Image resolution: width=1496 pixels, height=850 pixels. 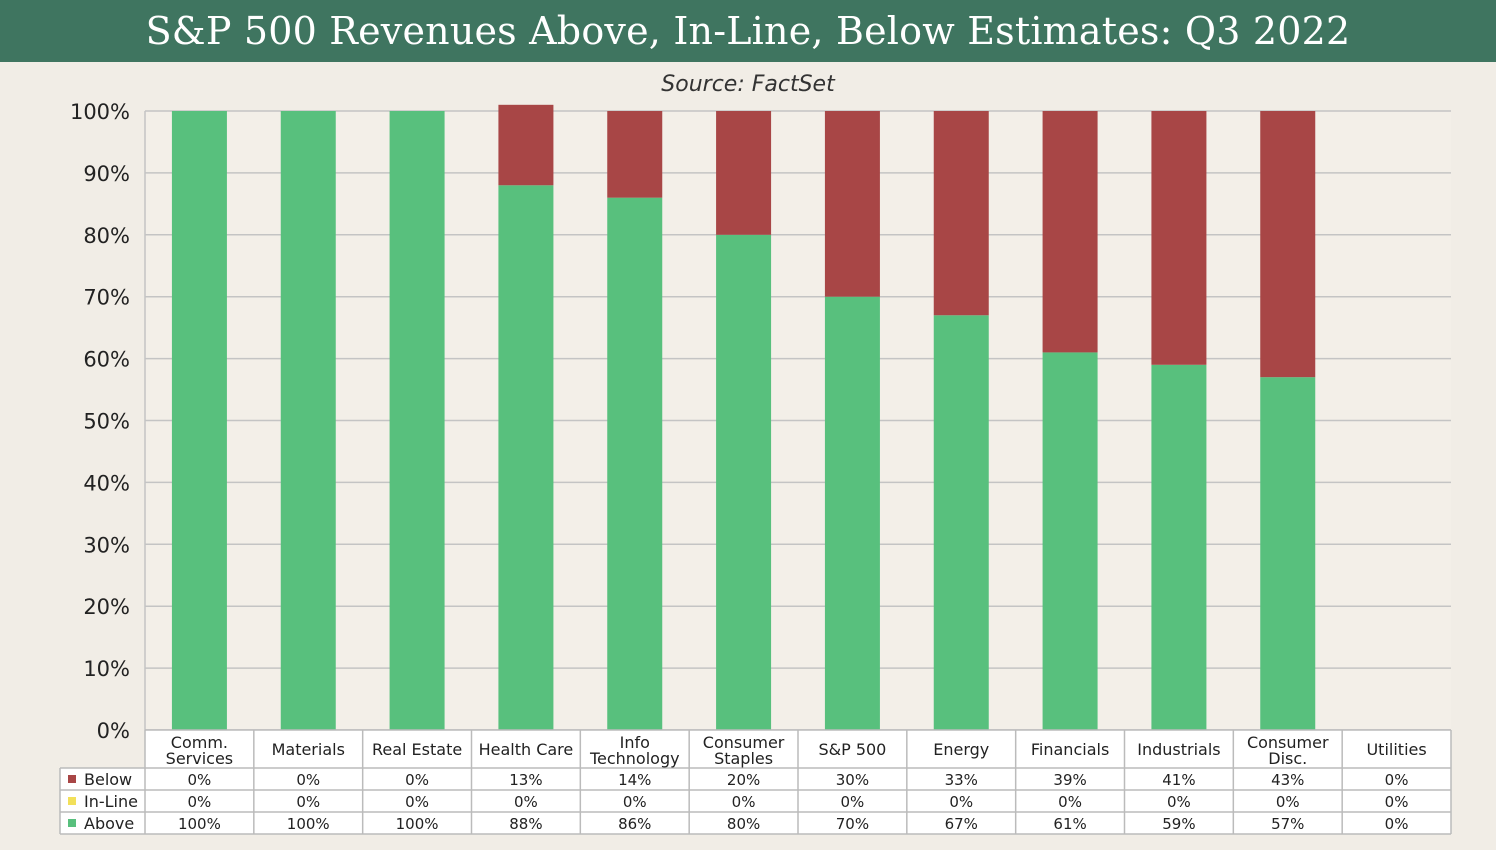 I want to click on table-body-bg, so click(x=755, y=801).